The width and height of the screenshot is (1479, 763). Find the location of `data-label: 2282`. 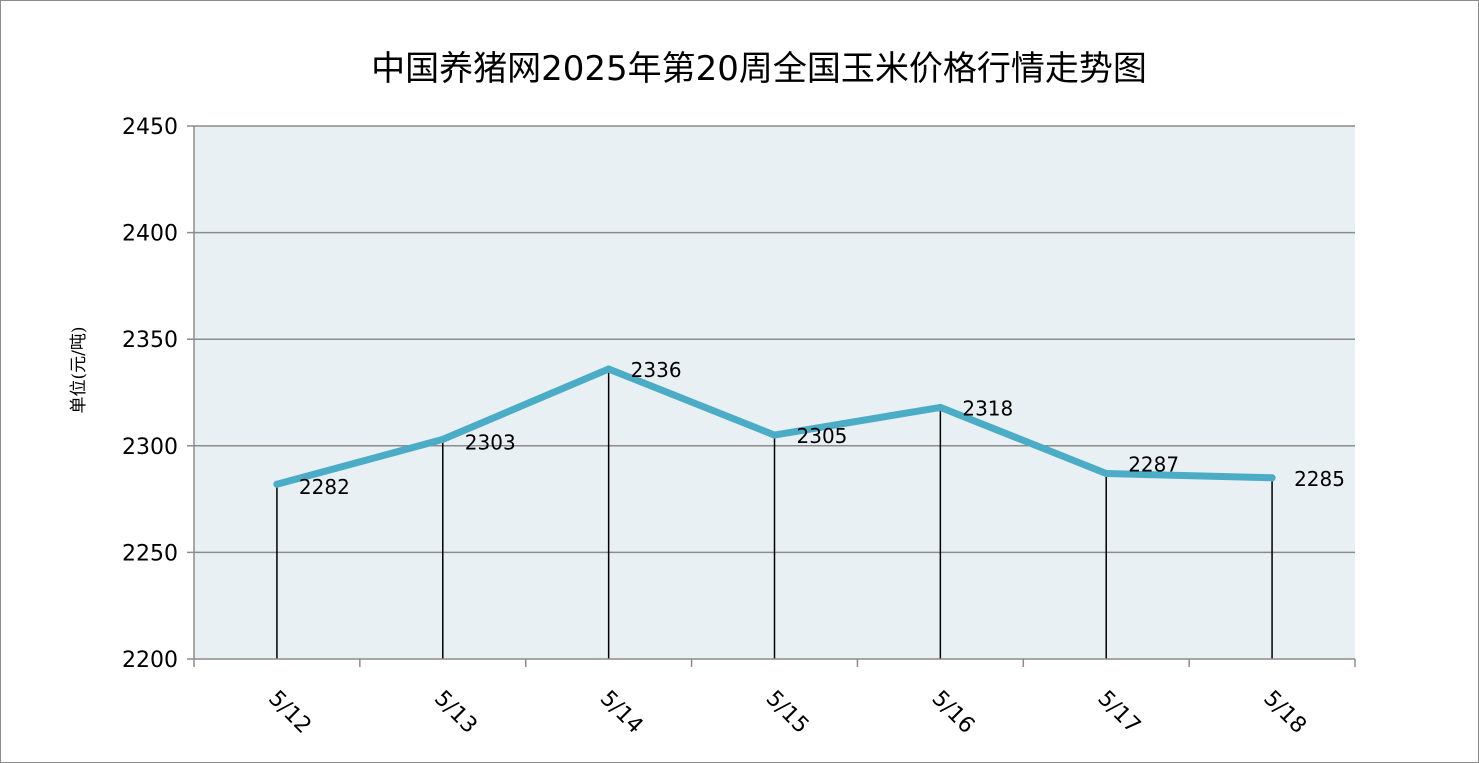

data-label: 2282 is located at coordinates (324, 487).